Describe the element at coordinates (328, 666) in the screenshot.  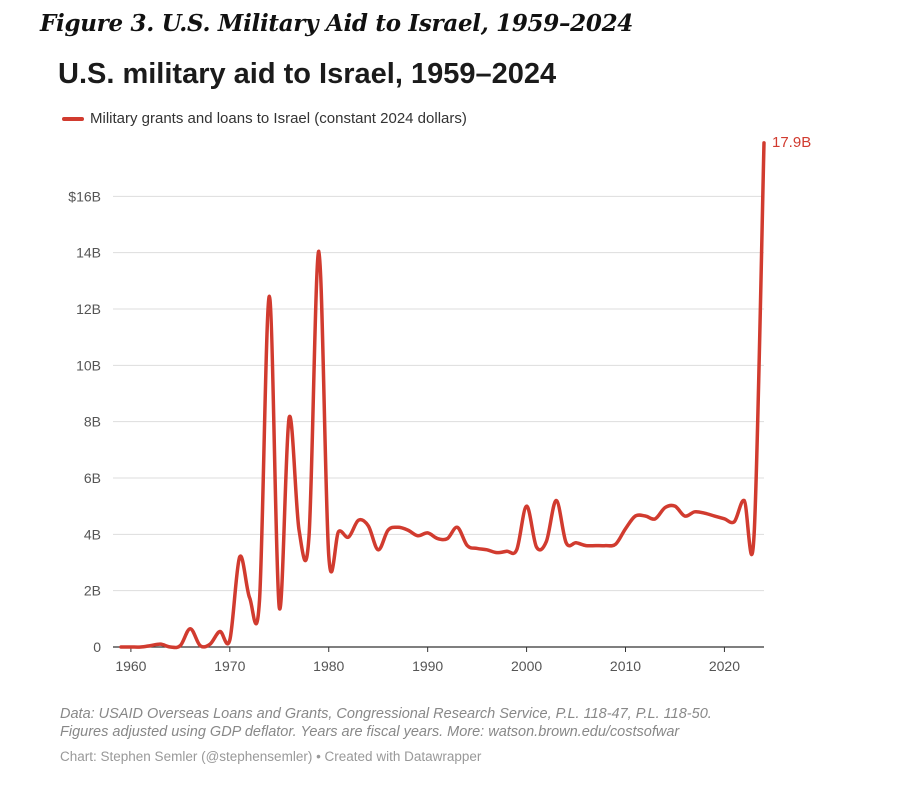
I see `x-tick-label: 1980` at that location.